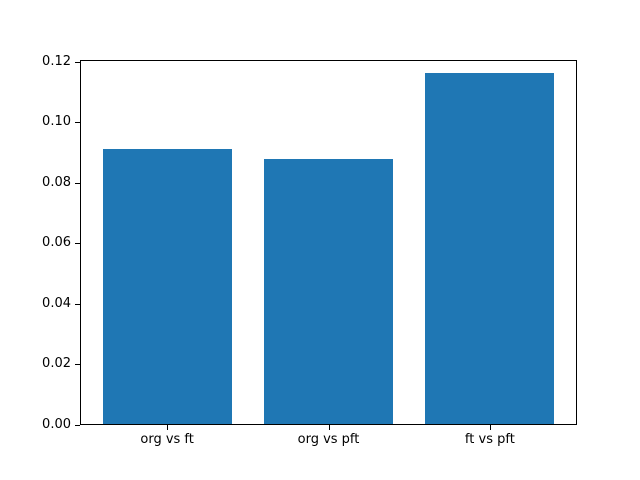  Describe the element at coordinates (489, 439) in the screenshot. I see `x-tick-label: ft vs pft` at that location.